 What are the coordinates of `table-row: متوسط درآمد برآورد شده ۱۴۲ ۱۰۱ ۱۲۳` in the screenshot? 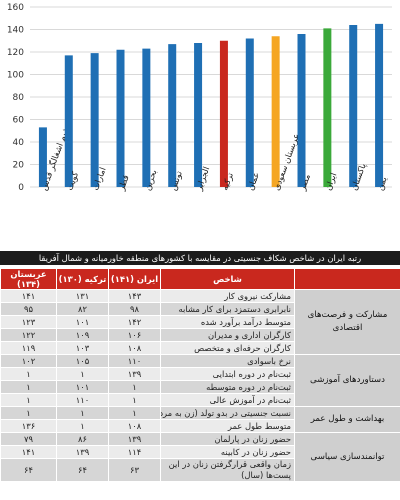 It's located at (200, 322).